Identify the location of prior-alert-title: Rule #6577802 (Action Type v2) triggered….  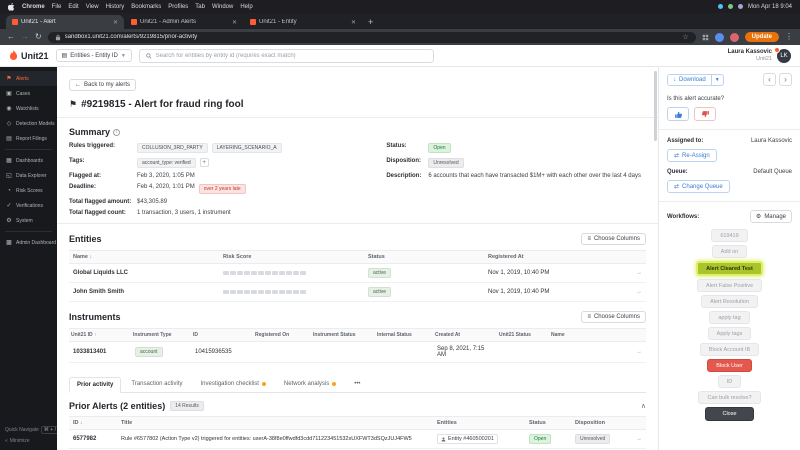
(266, 438).